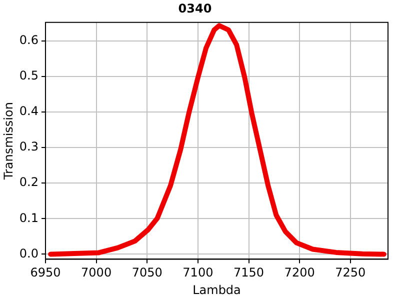 The width and height of the screenshot is (400, 300). Describe the element at coordinates (28, 75) in the screenshot. I see `y-tick-label: 0.5` at that location.